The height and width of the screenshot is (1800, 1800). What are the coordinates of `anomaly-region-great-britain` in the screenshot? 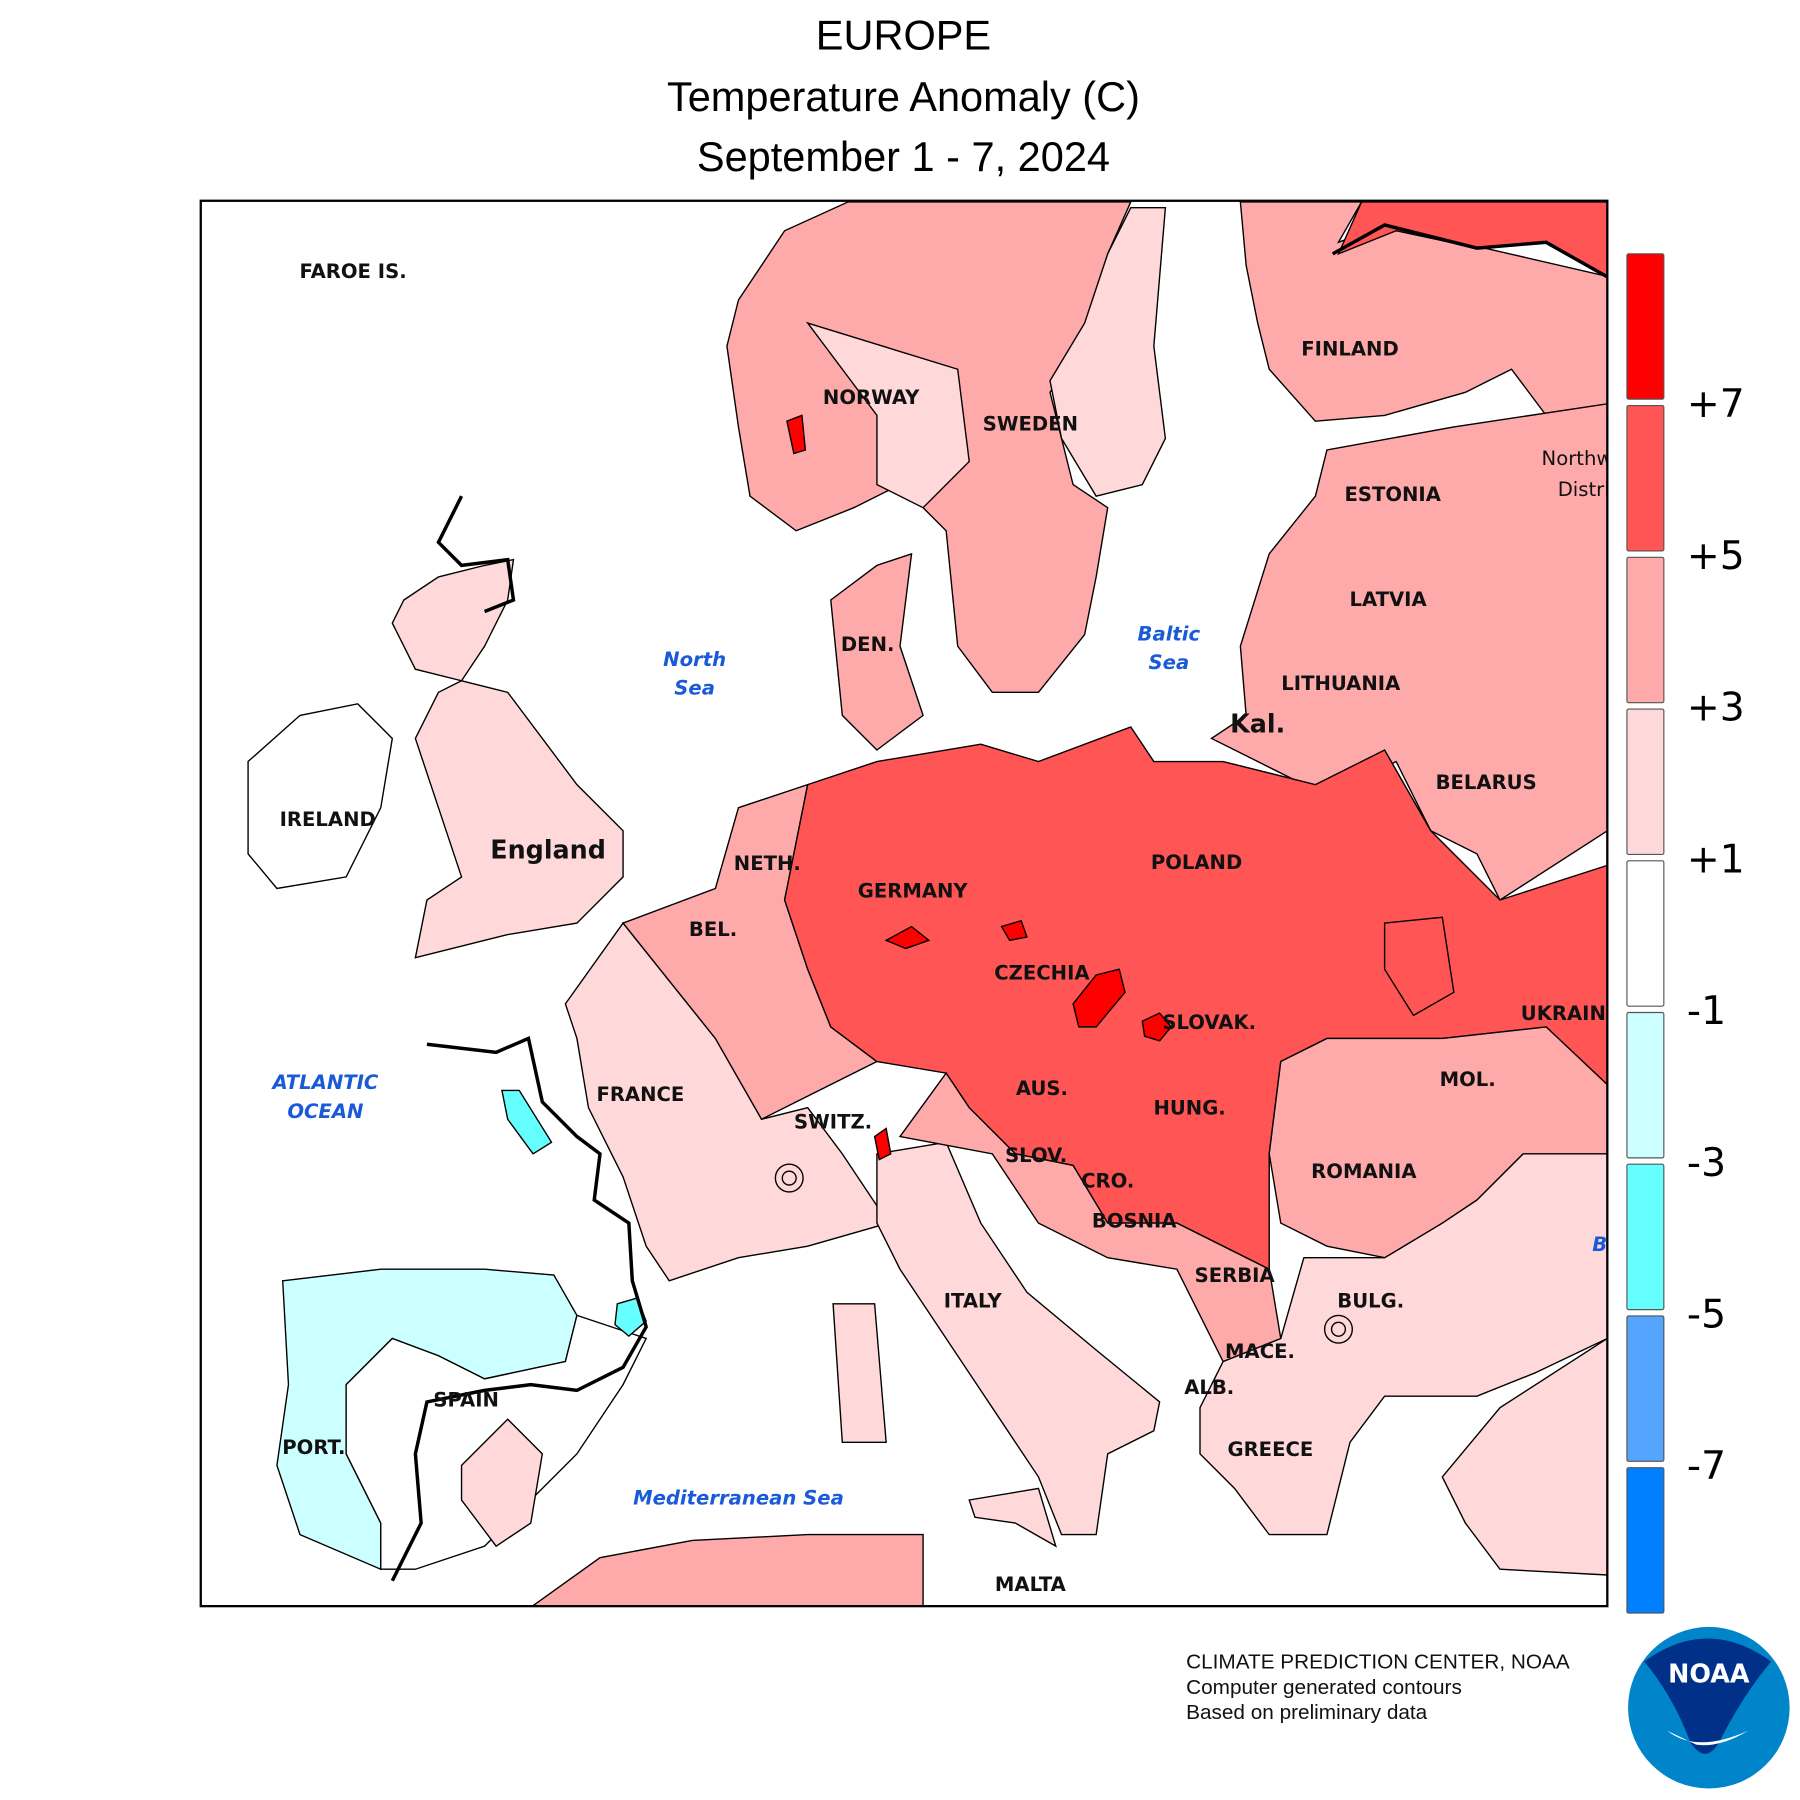 It's located at (519, 819).